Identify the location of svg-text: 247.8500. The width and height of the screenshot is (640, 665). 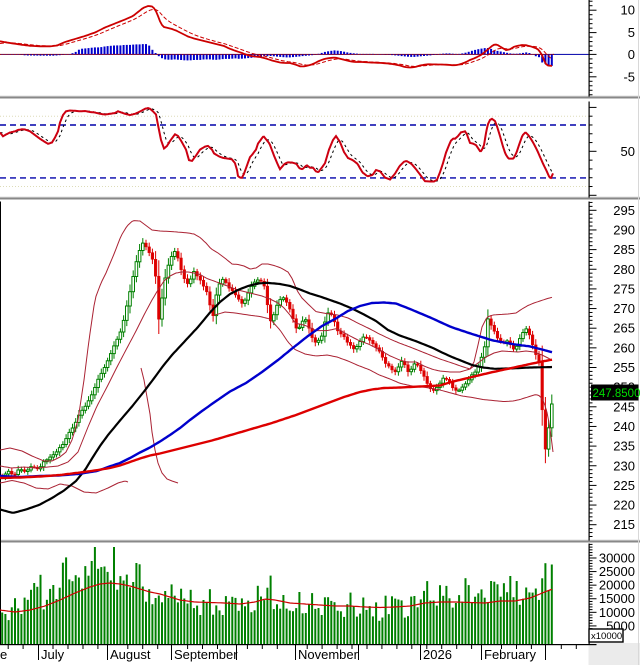
(616, 394).